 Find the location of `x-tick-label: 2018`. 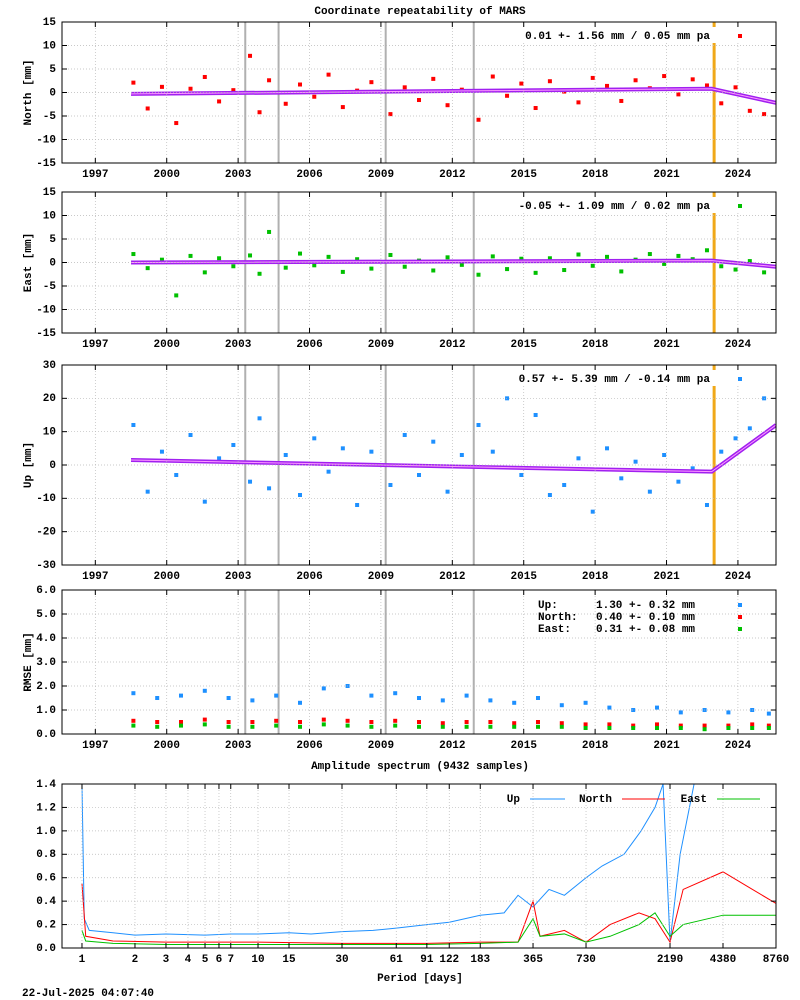

x-tick-label: 2018 is located at coordinates (595, 577).